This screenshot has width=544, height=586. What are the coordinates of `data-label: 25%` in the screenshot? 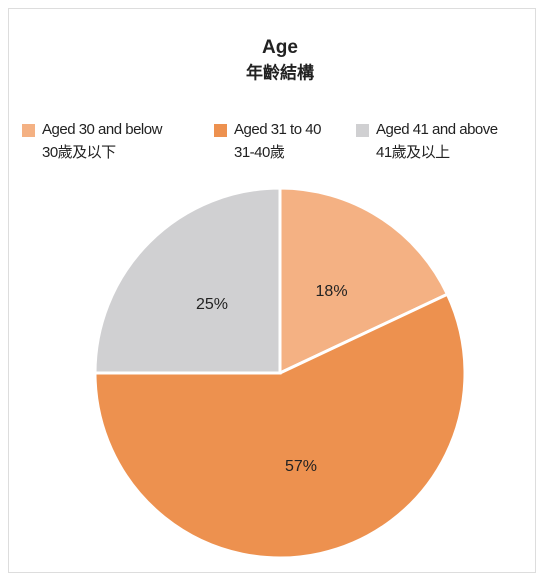 It's located at (212, 304).